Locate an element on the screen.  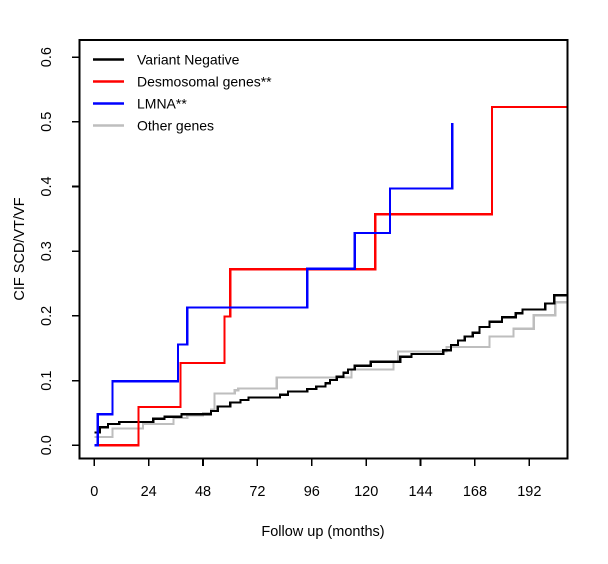
y-tick-label: 0.6 is located at coordinates (47, 57).